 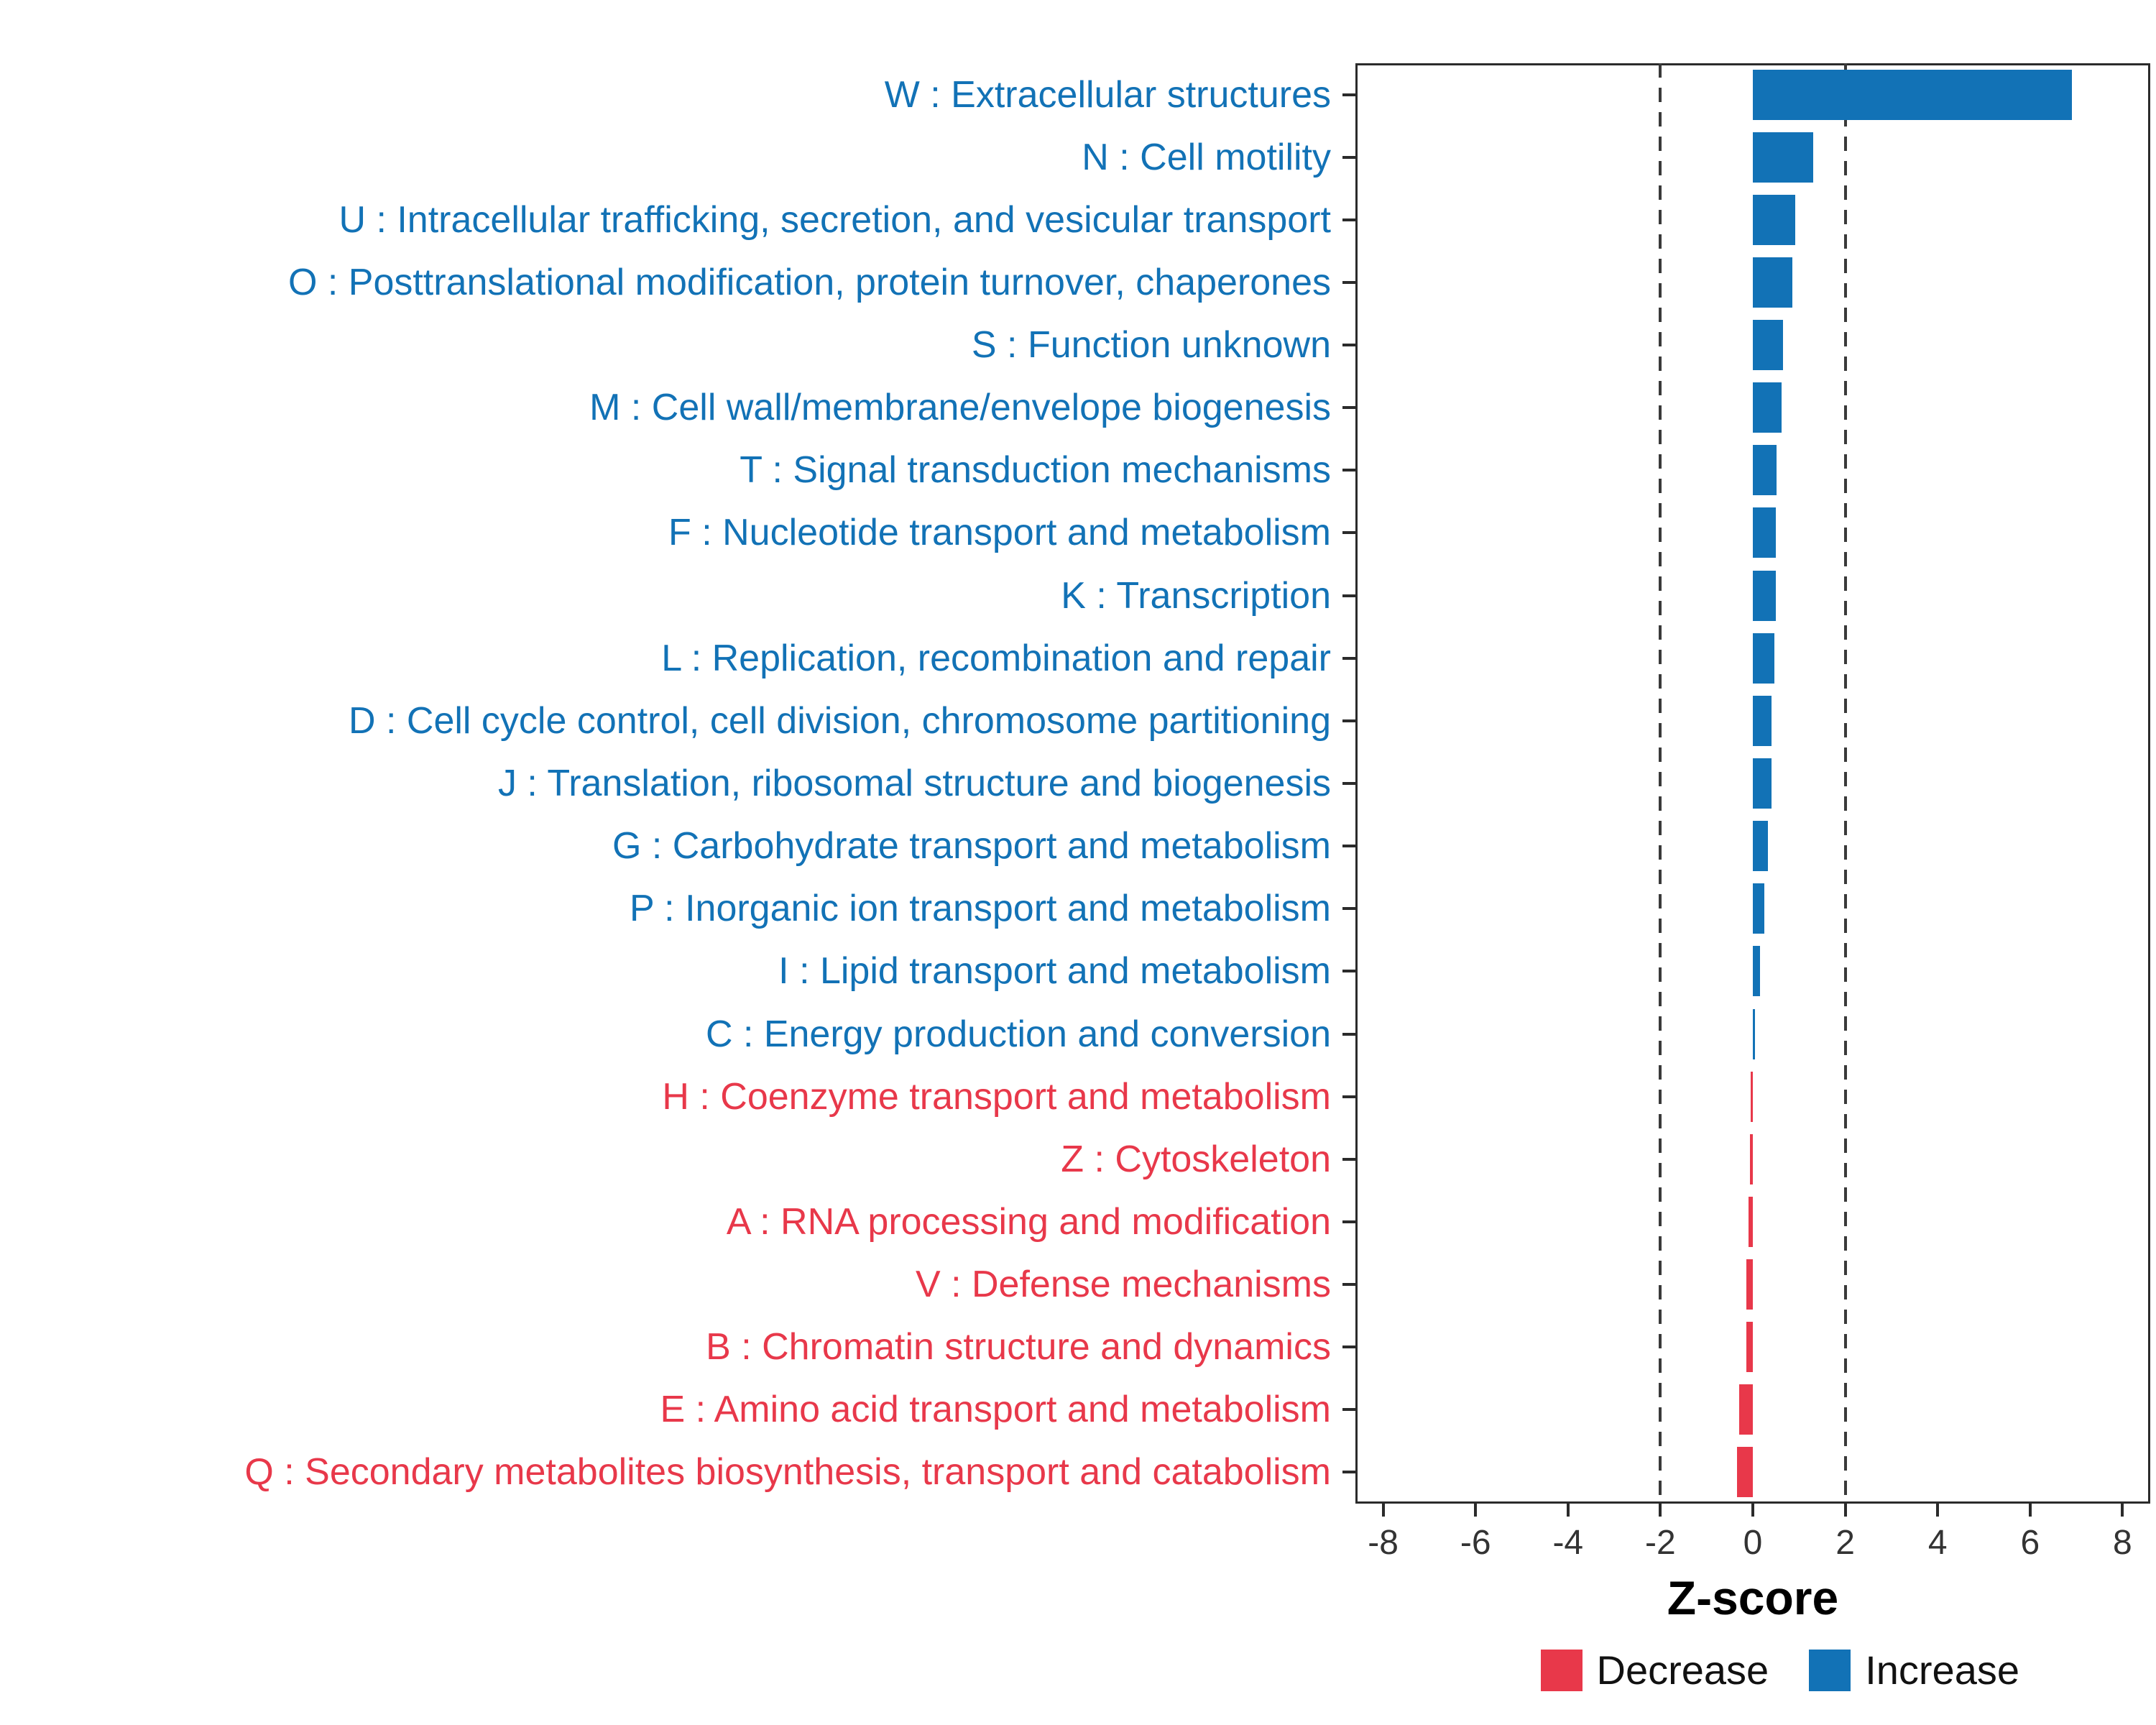 I want to click on x-axis-tick-label: 8, so click(x=2122, y=1543).